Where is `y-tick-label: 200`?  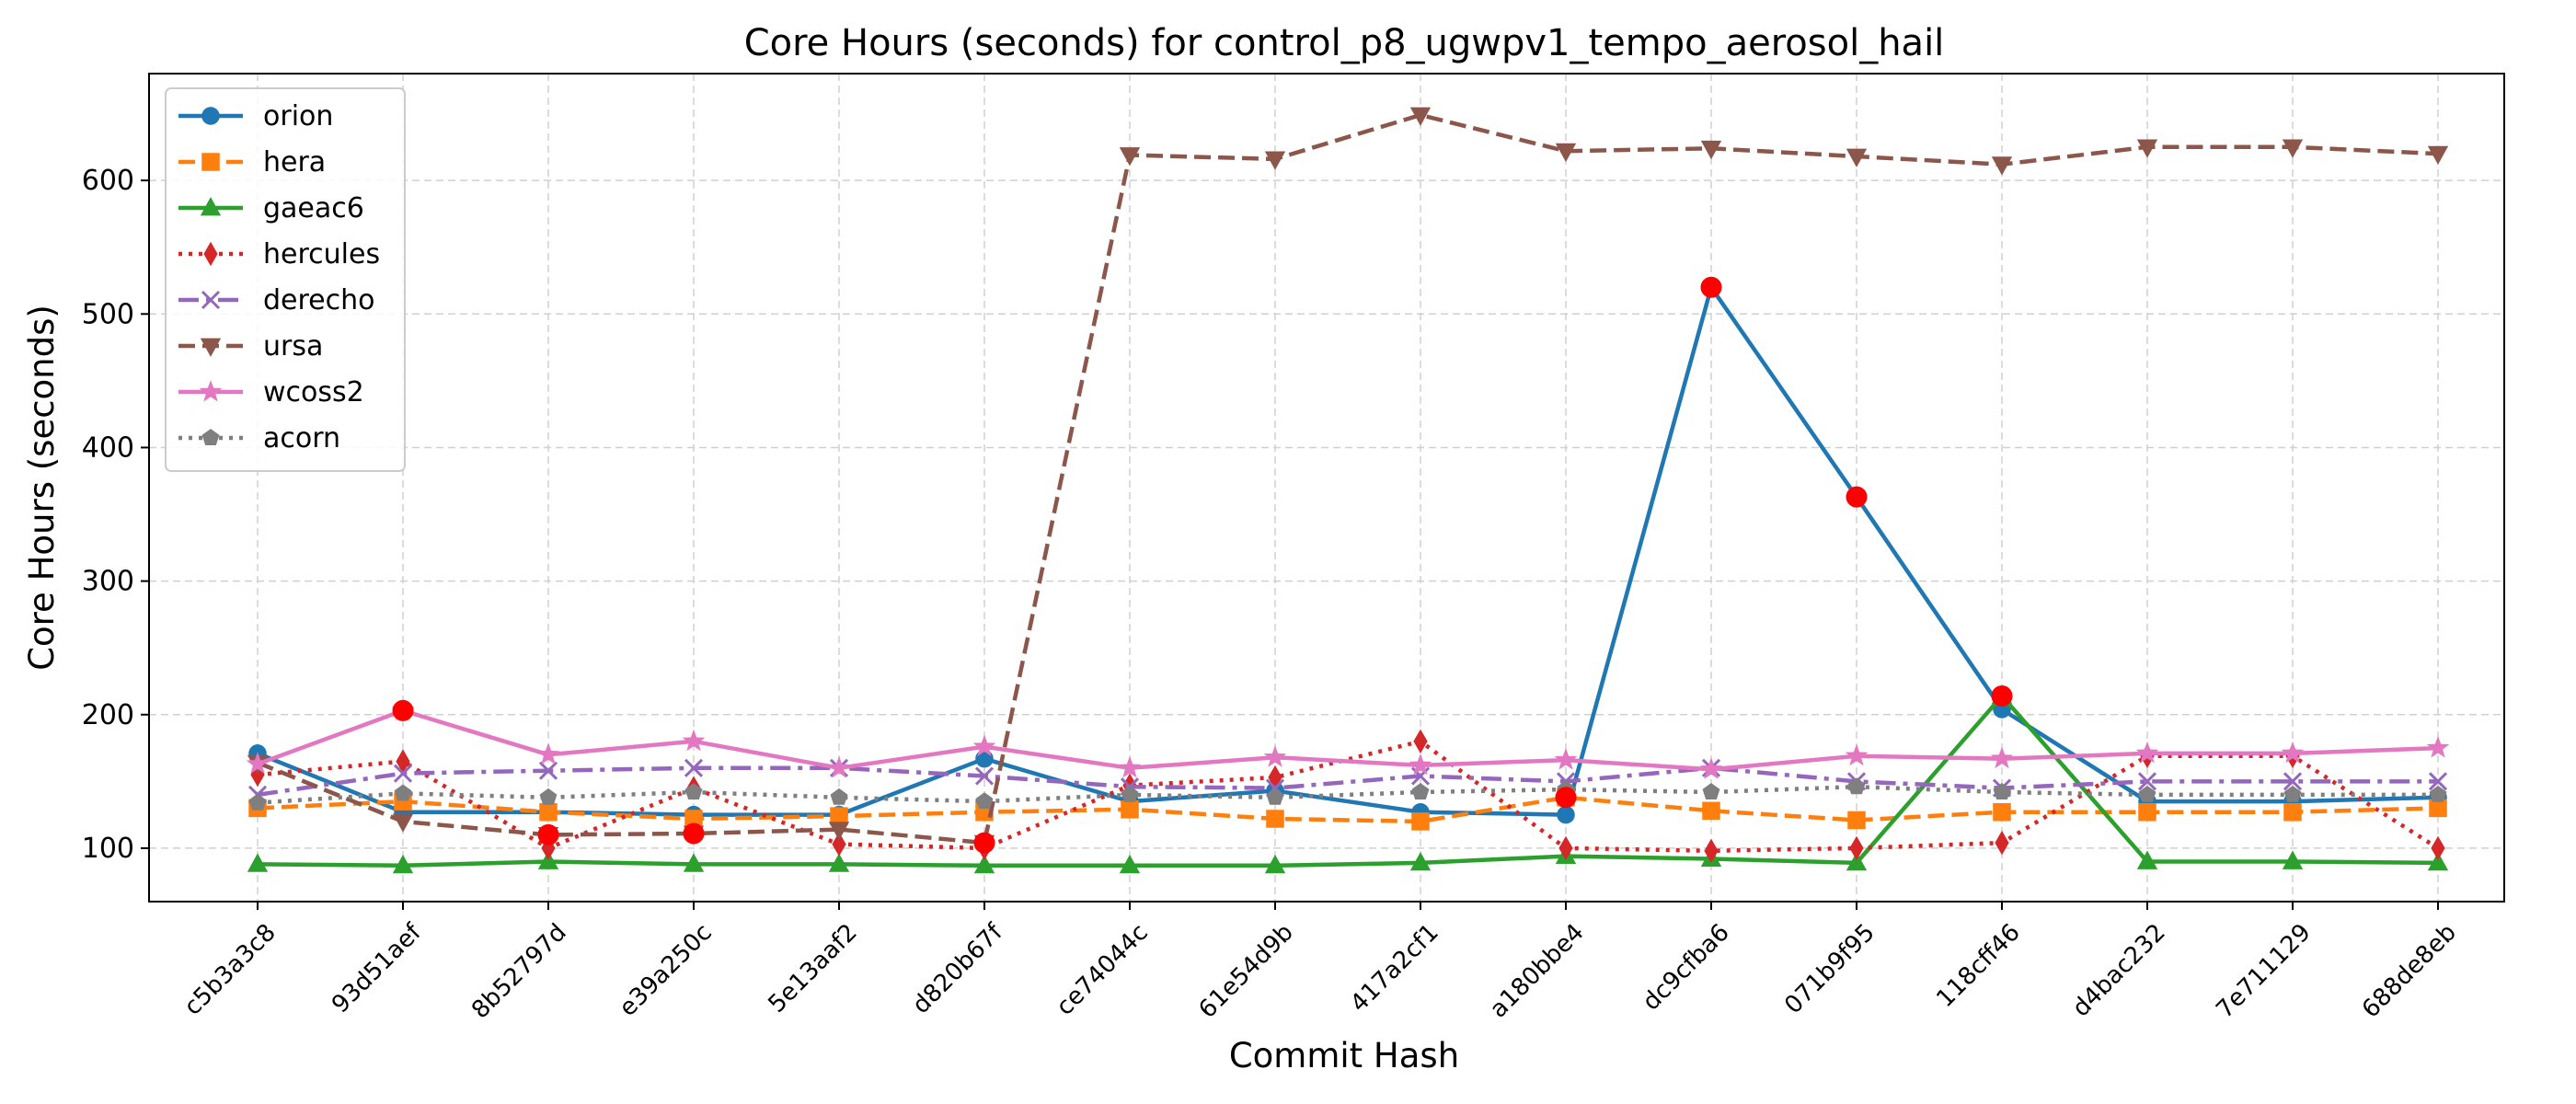
y-tick-label: 200 is located at coordinates (108, 715).